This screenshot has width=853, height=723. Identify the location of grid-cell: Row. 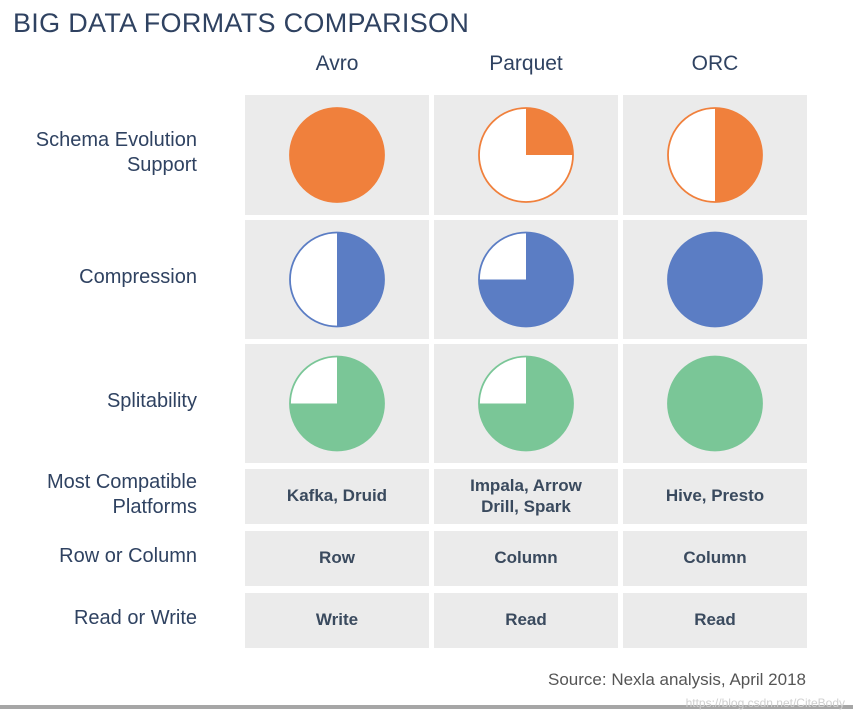
(337, 558).